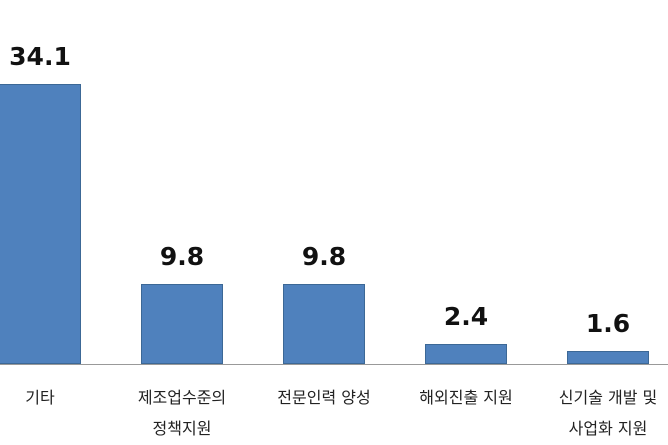 Image resolution: width=668 pixels, height=445 pixels. What do you see at coordinates (40, 397) in the screenshot?
I see `x-tick-label: 기타` at bounding box center [40, 397].